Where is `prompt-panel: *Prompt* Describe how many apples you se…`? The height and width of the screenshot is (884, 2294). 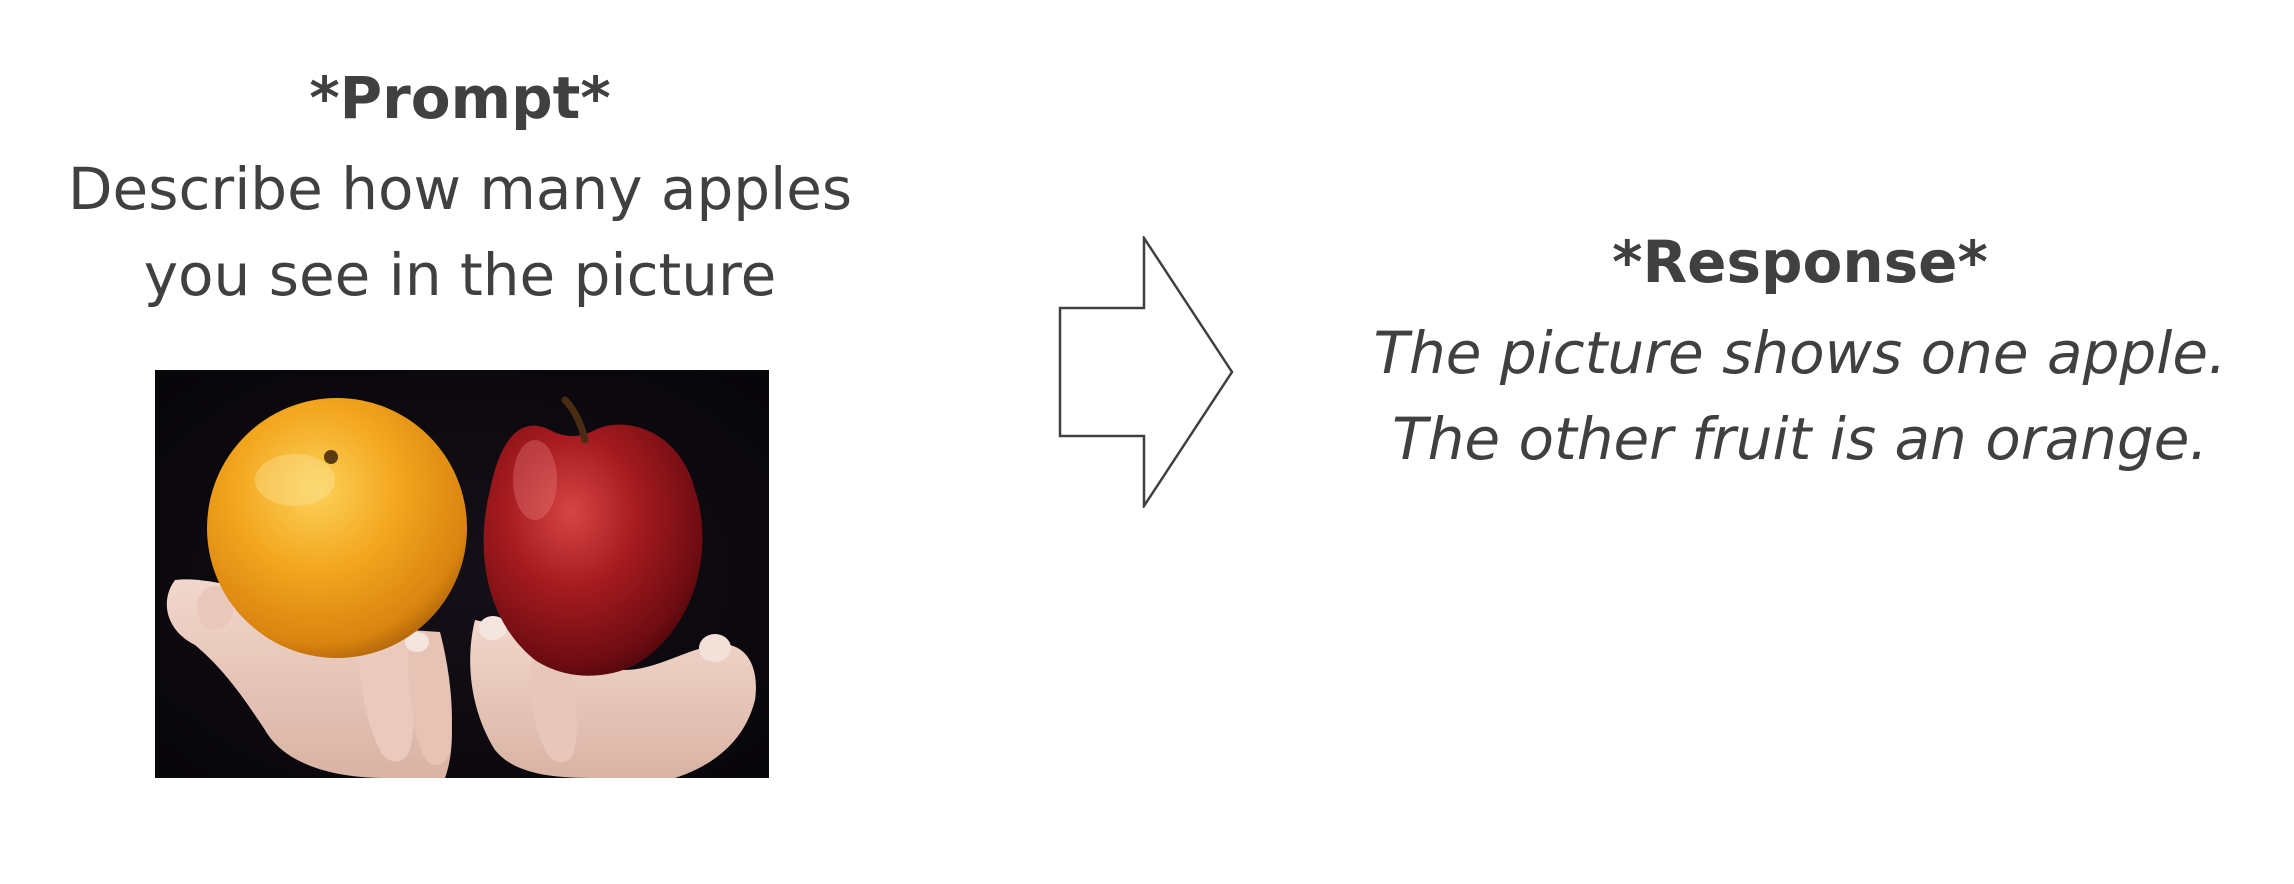 prompt-panel: *Prompt* Describe how many apples you se… is located at coordinates (460, 184).